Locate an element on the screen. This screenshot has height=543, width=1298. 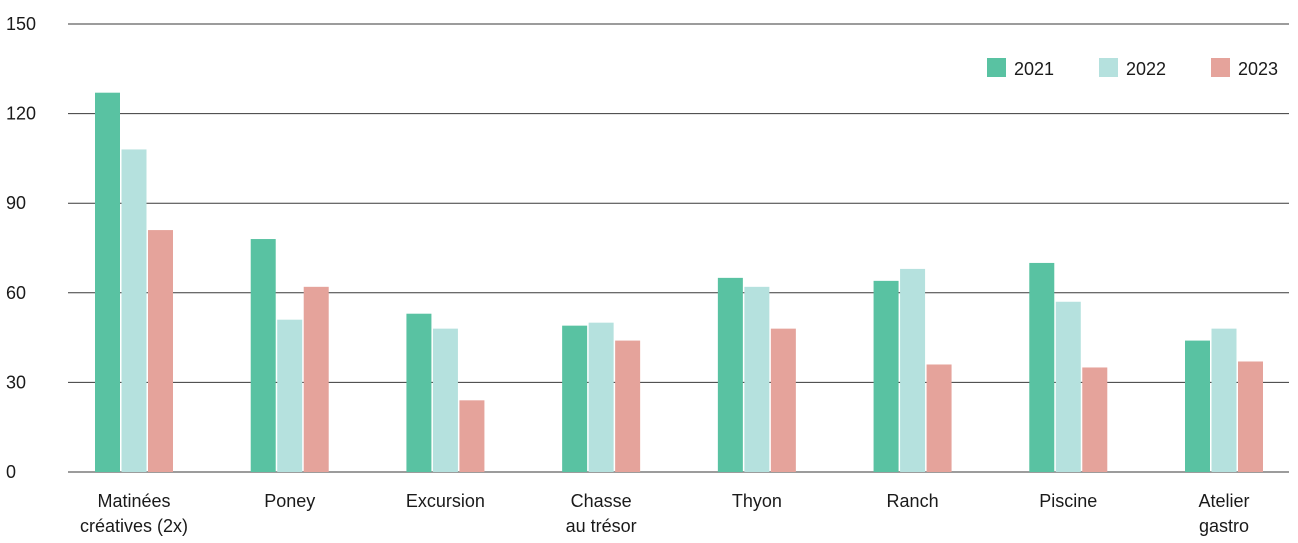
x-tick-label: Matinées is located at coordinates (133, 501).